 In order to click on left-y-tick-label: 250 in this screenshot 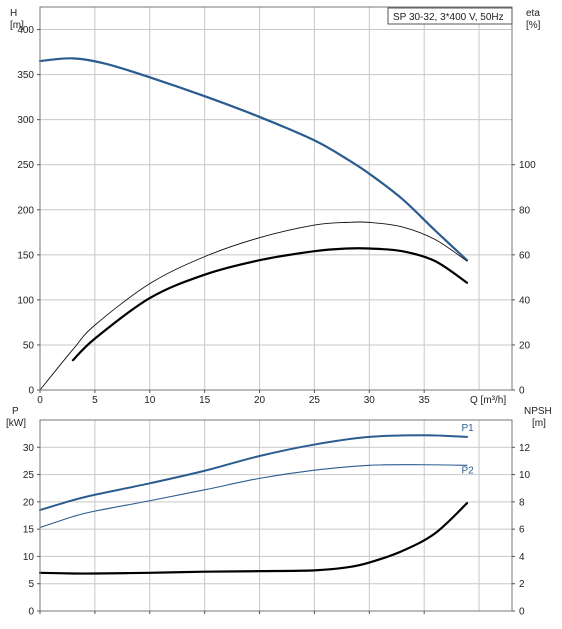, I will do `click(25, 165)`.